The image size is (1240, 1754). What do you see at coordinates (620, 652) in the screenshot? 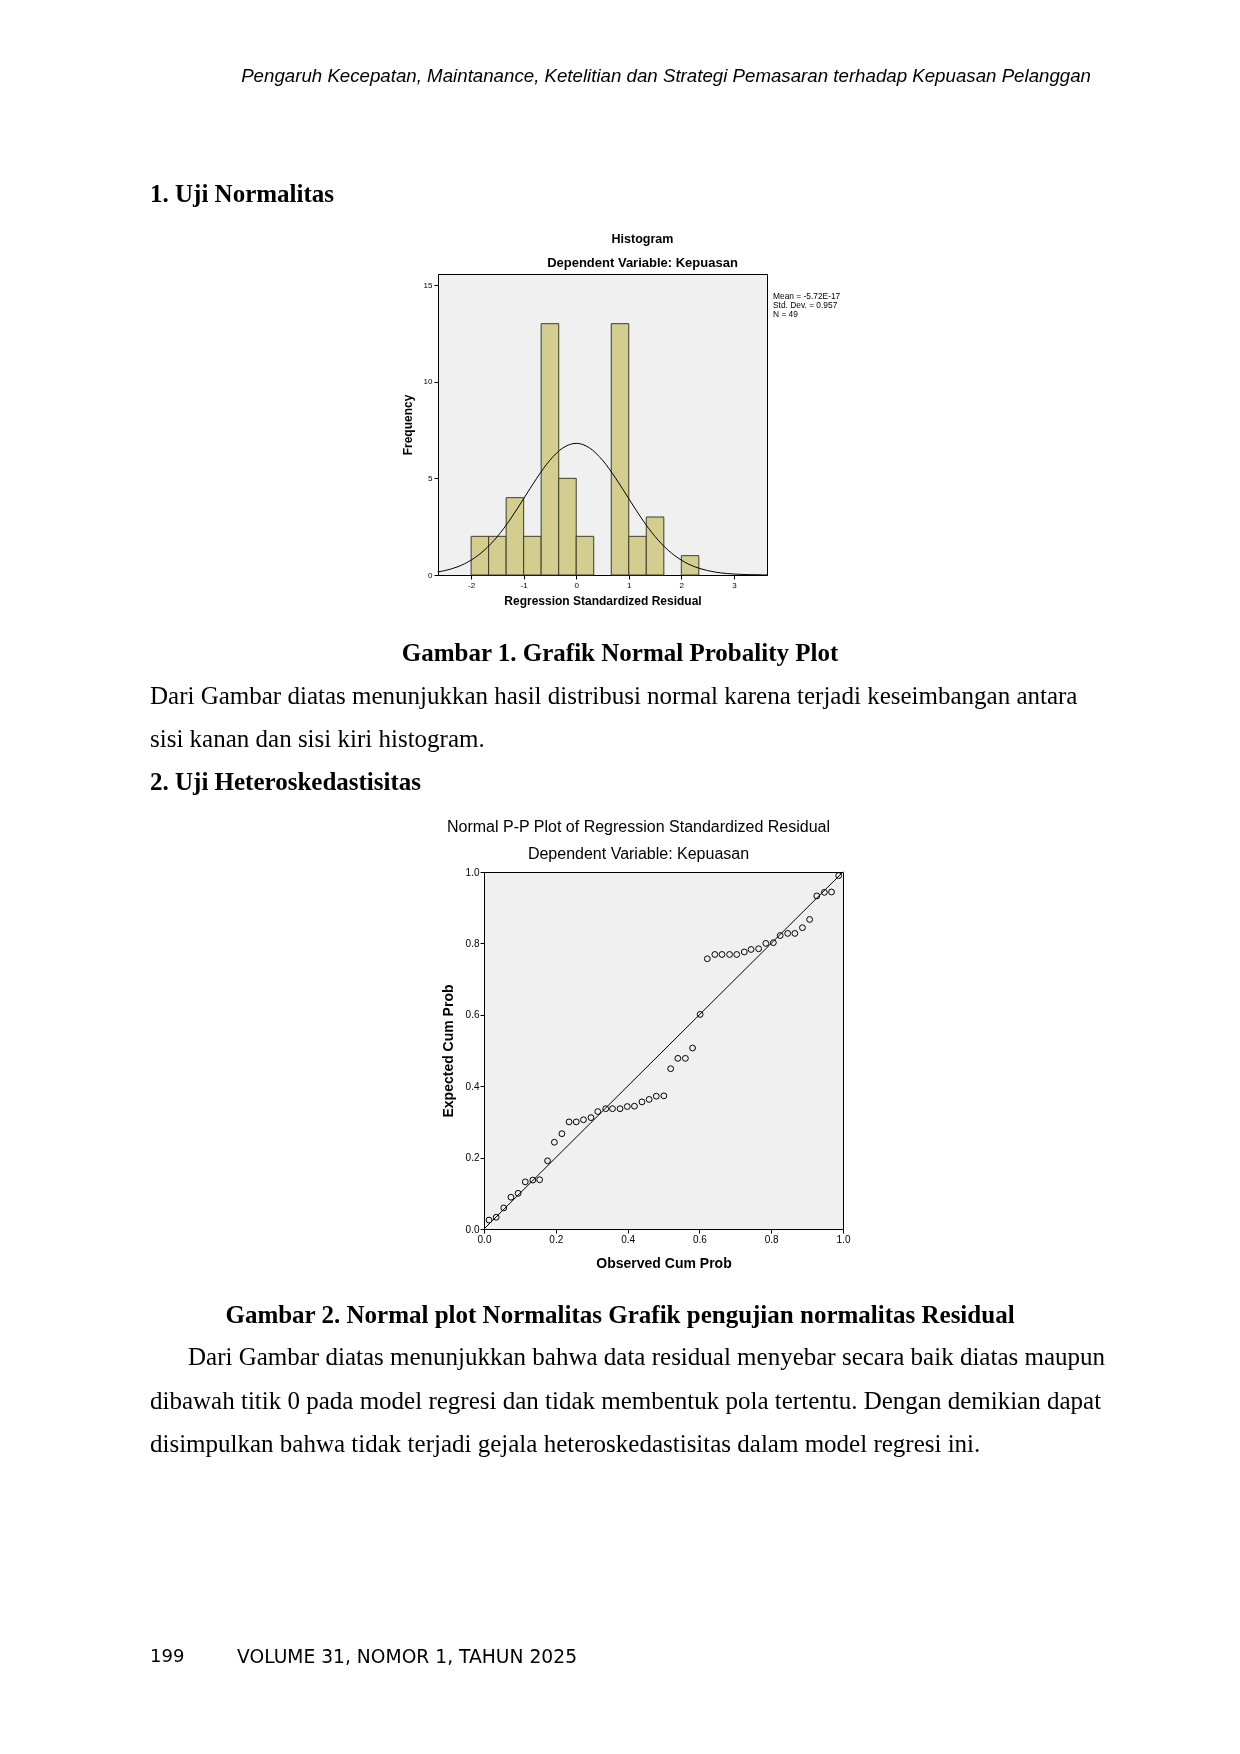
I see `text: Gambar 1. Grafik Normal Probality Plot` at bounding box center [620, 652].